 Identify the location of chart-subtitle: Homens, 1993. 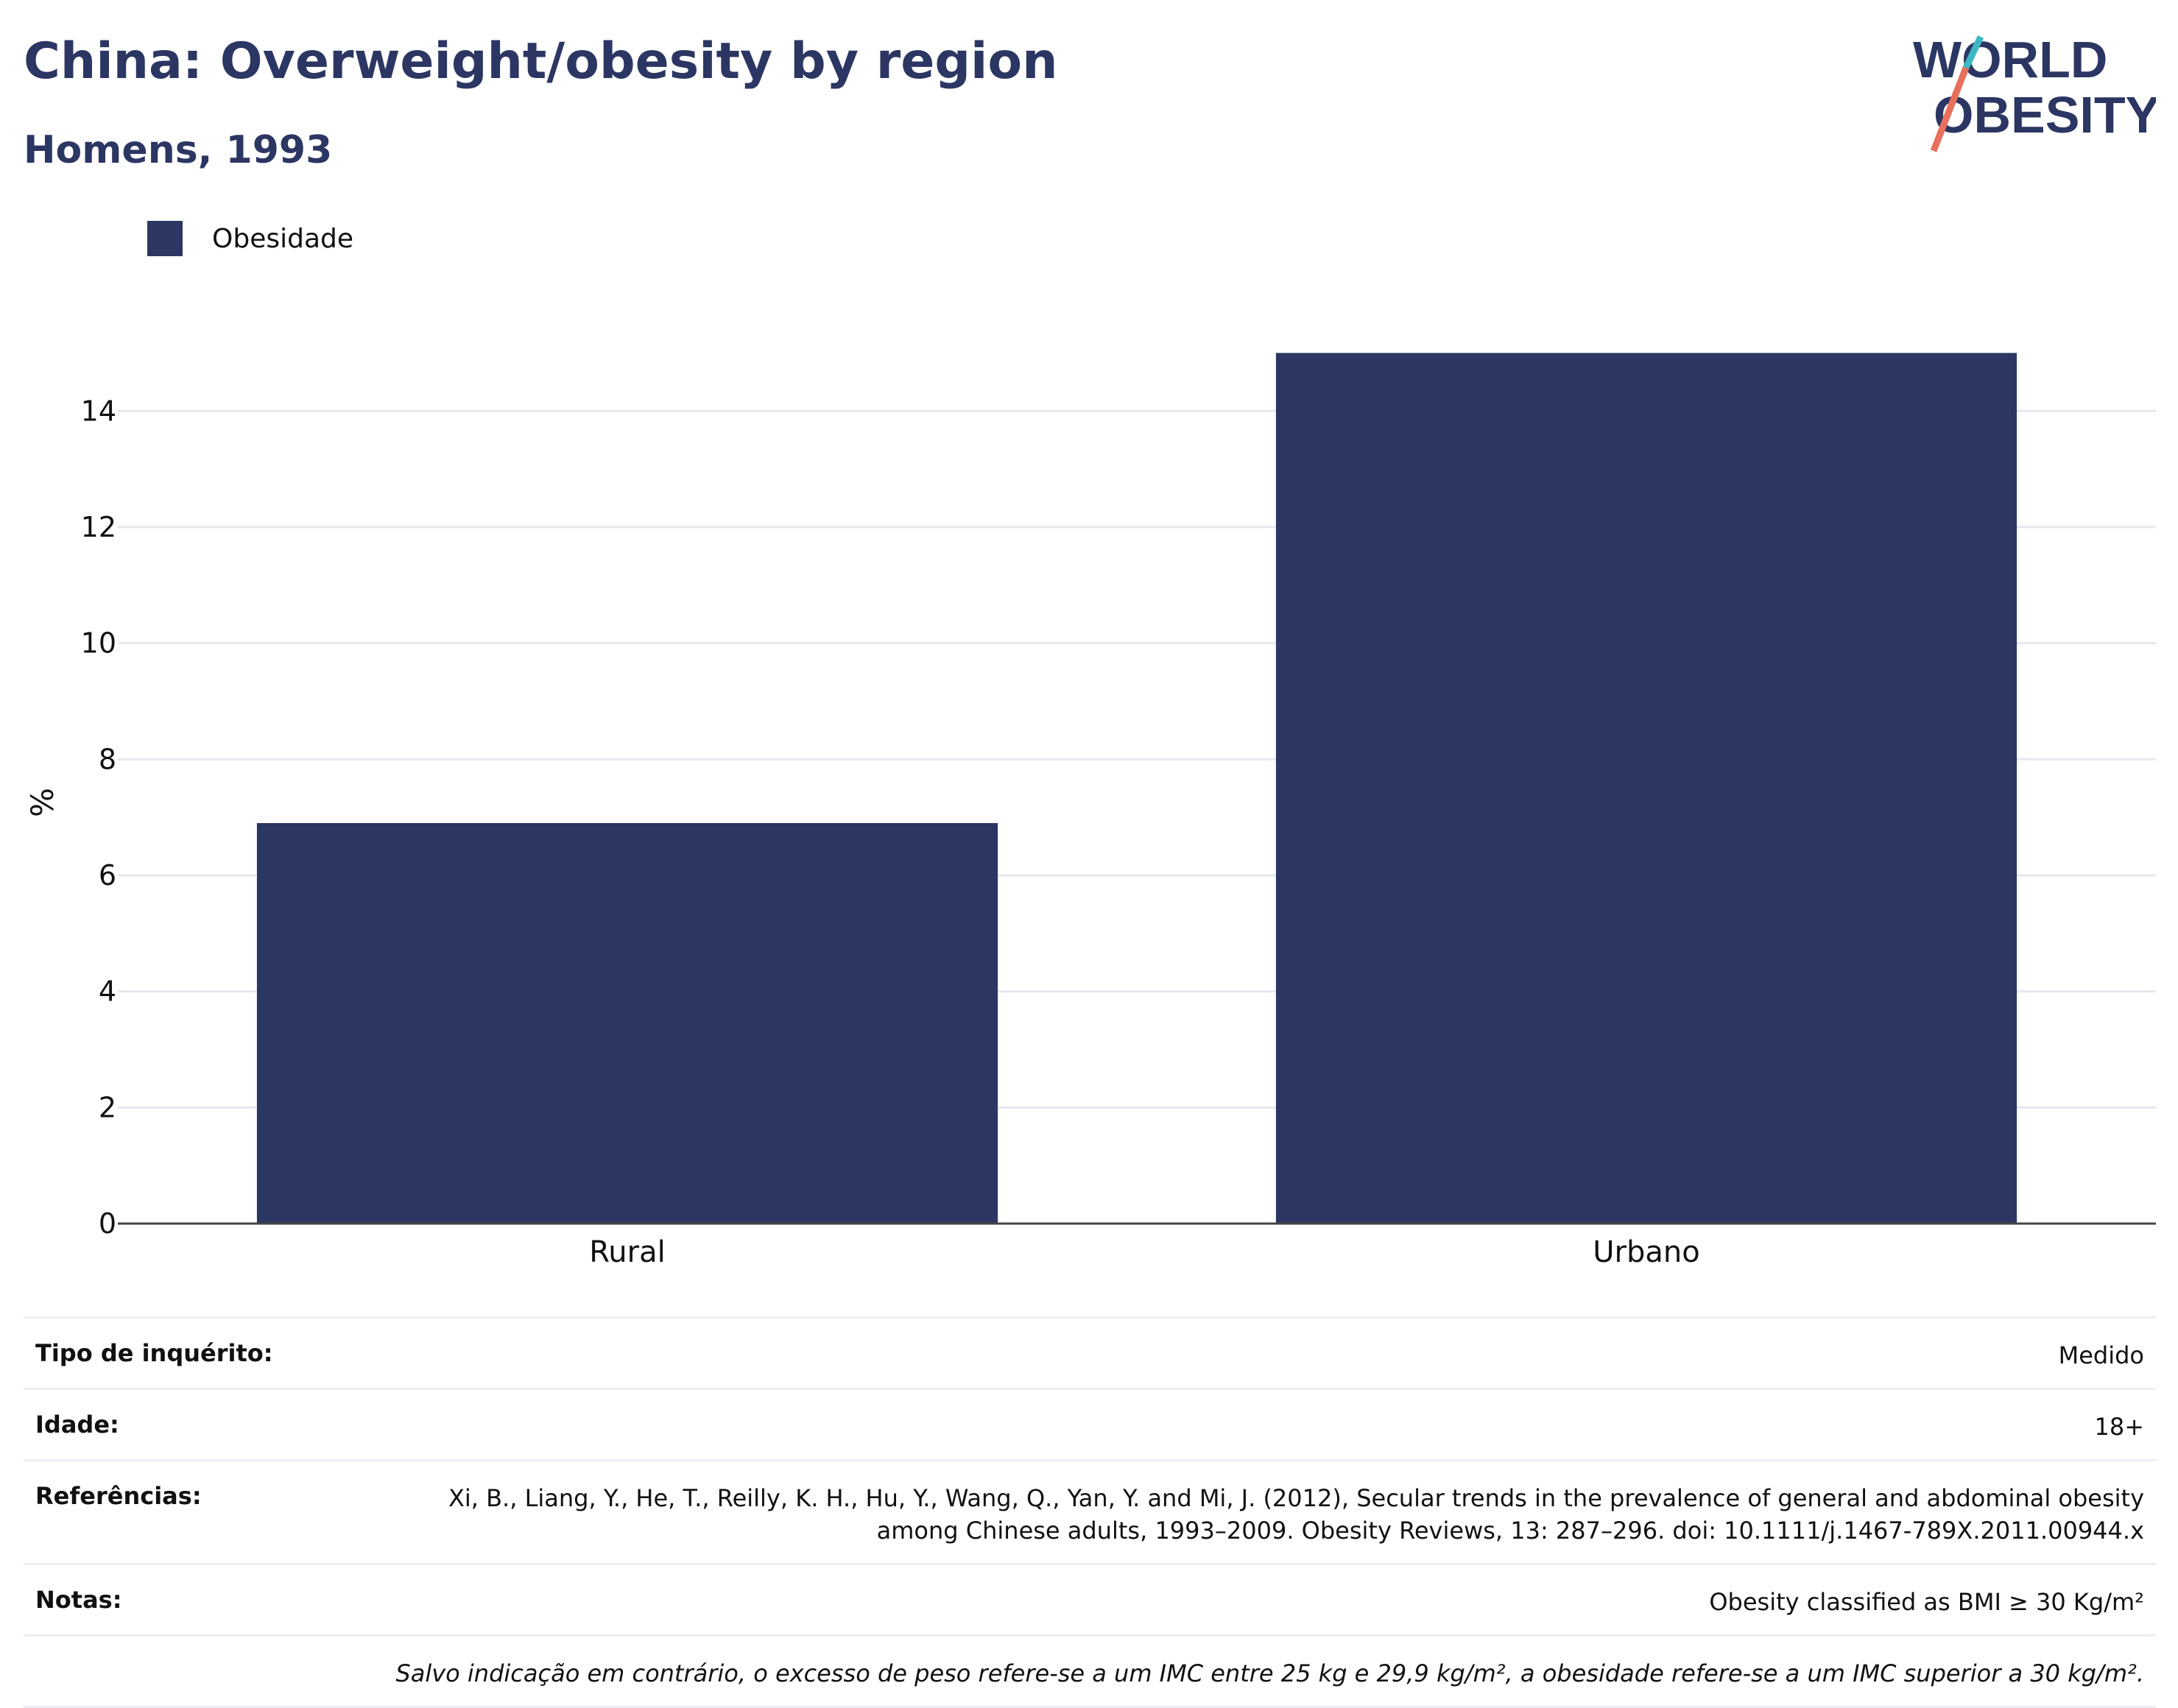
(178, 150).